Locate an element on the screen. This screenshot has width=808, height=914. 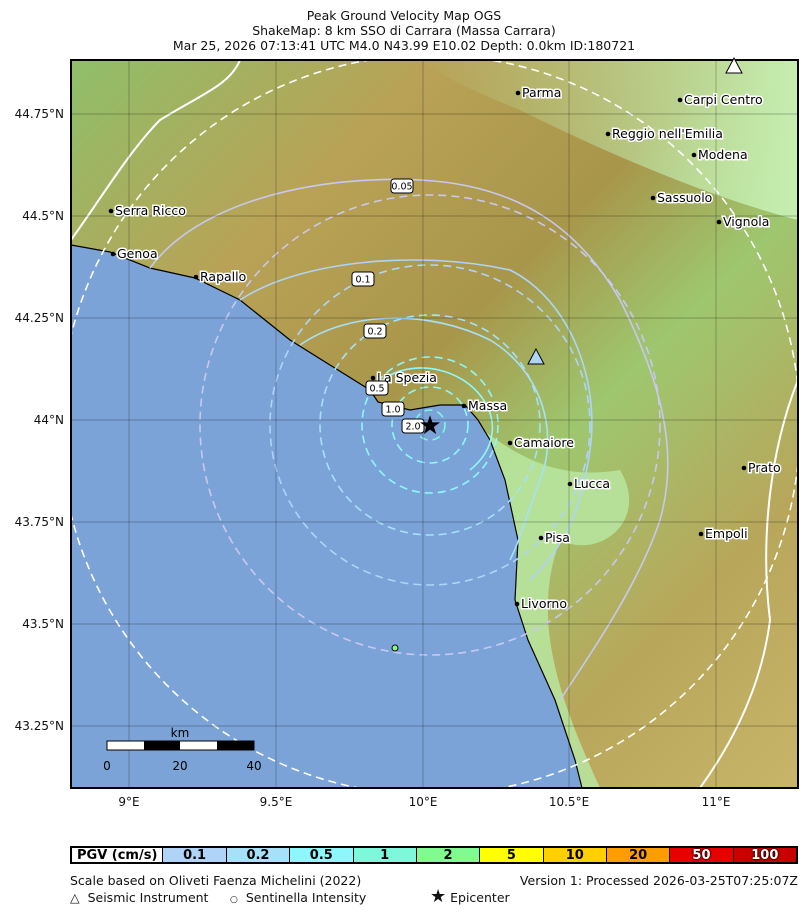
sentinella-label: Sentinella Intensity is located at coordinates (306, 897).